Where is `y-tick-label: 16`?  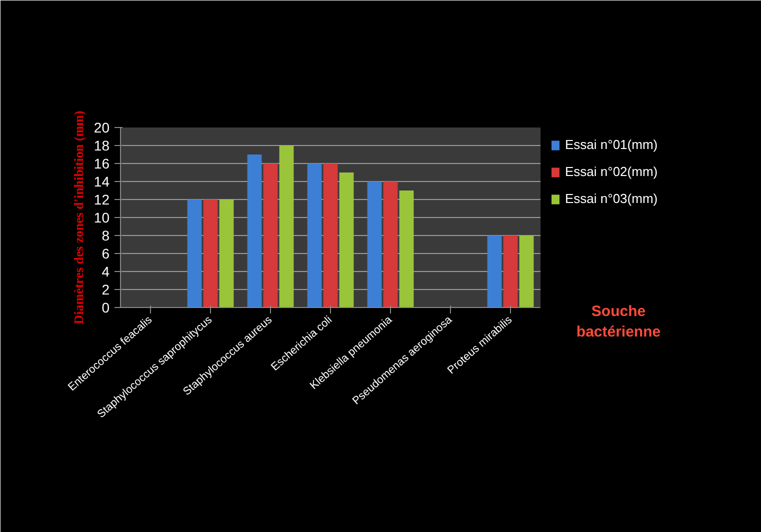 y-tick-label: 16 is located at coordinates (102, 164).